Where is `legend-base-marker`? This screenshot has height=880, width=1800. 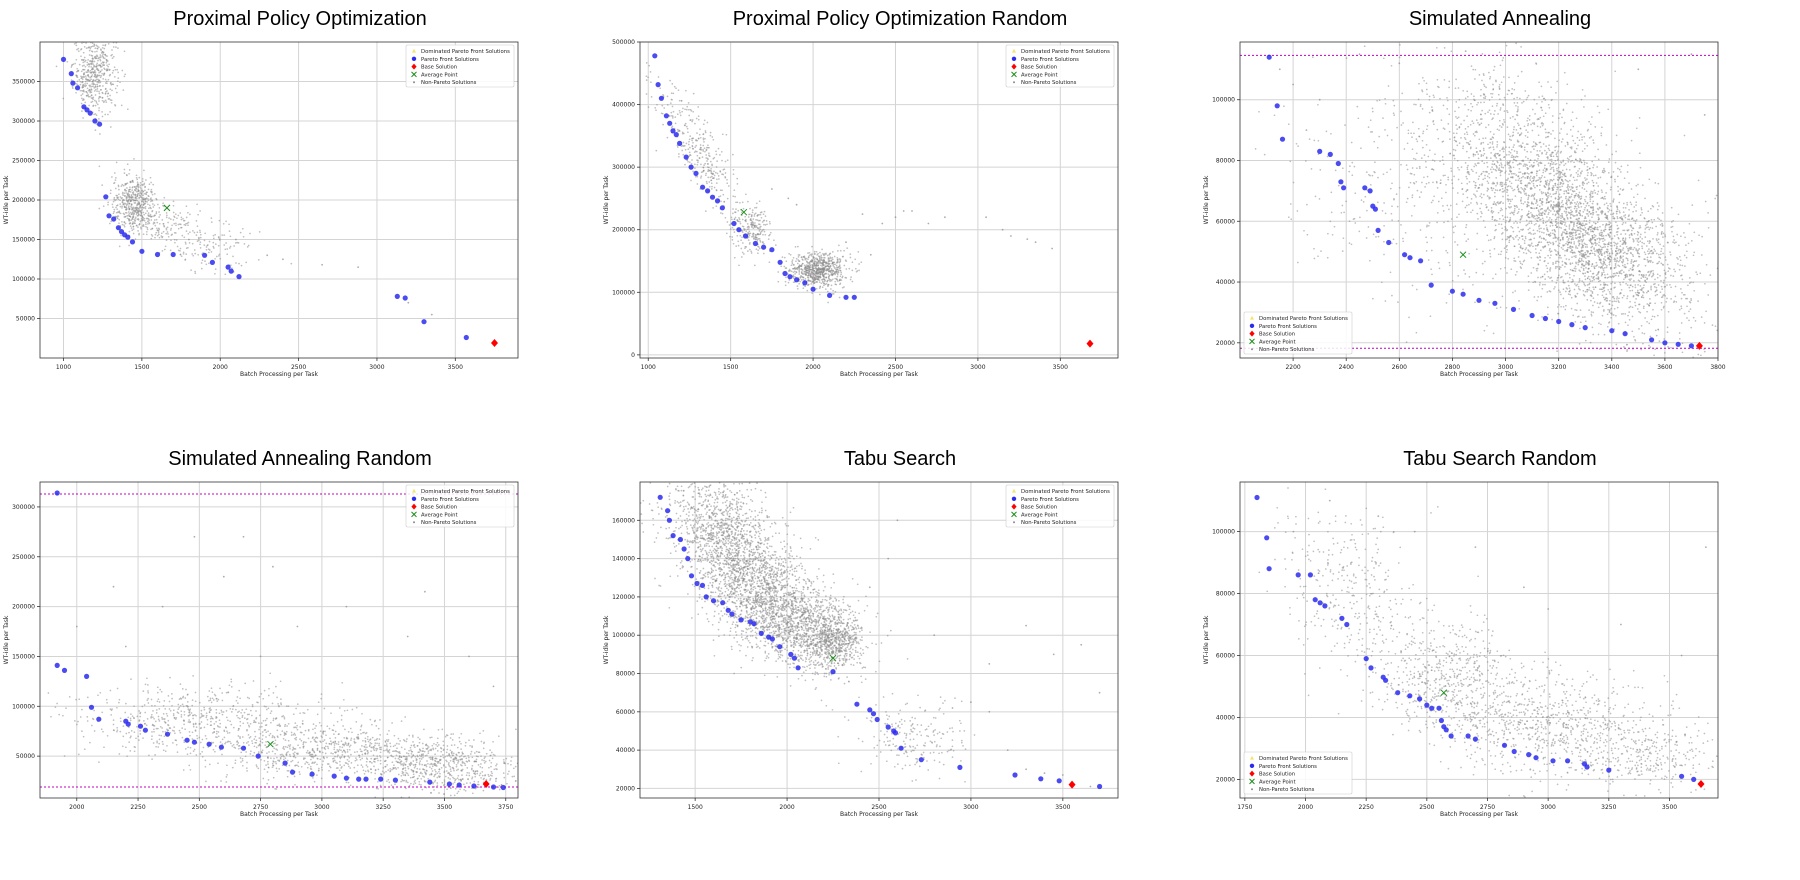 legend-base-marker is located at coordinates (414, 66).